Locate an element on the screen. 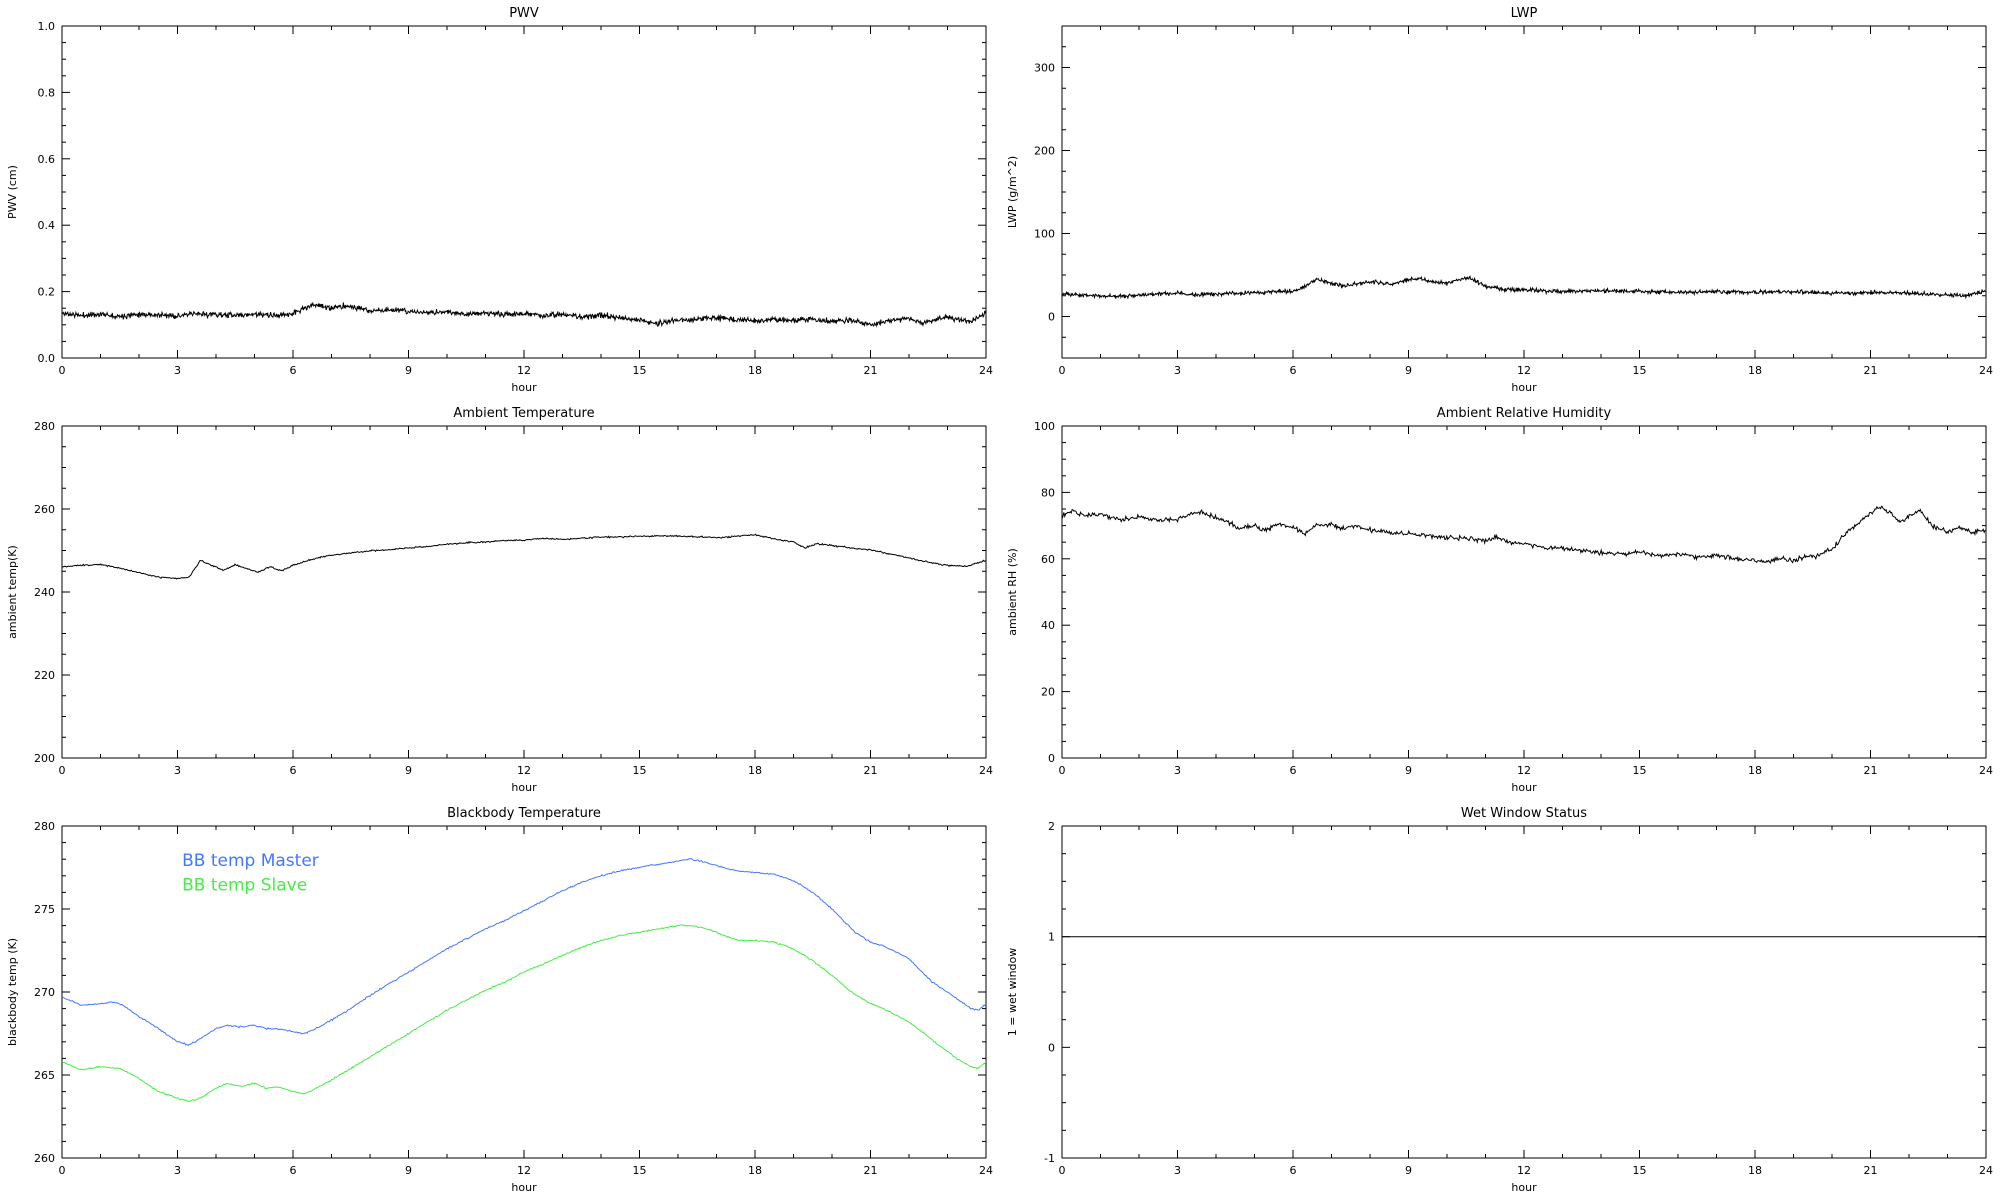 The image size is (2000, 1200). svg-text: 40 is located at coordinates (1048, 625).